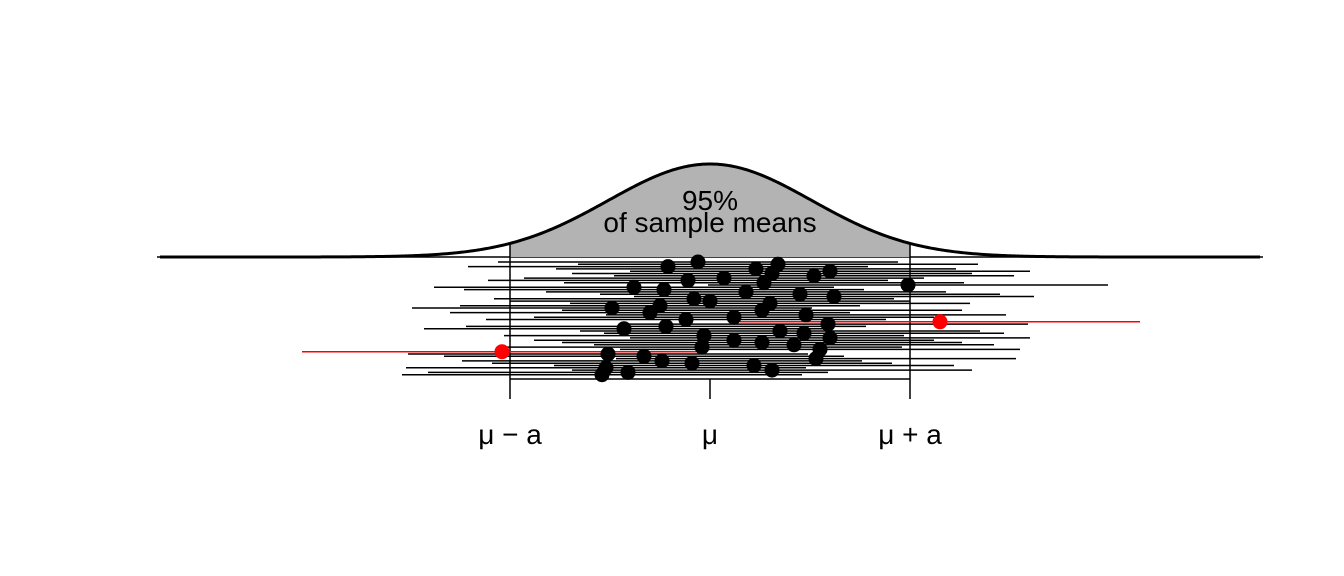 The image size is (1344, 576). Describe the element at coordinates (510, 434) in the screenshot. I see `x-tick-label: μ − a` at that location.